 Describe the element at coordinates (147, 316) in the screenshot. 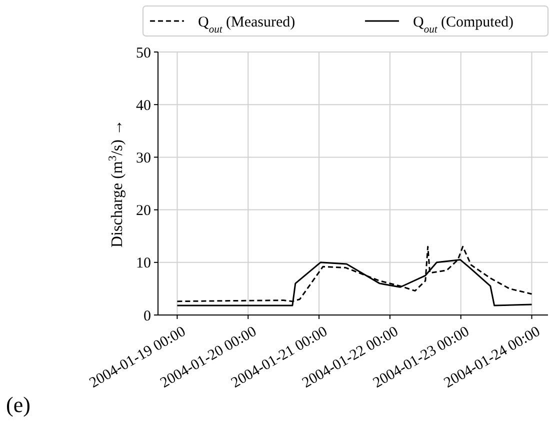

I see `y-tick-label: 0` at that location.